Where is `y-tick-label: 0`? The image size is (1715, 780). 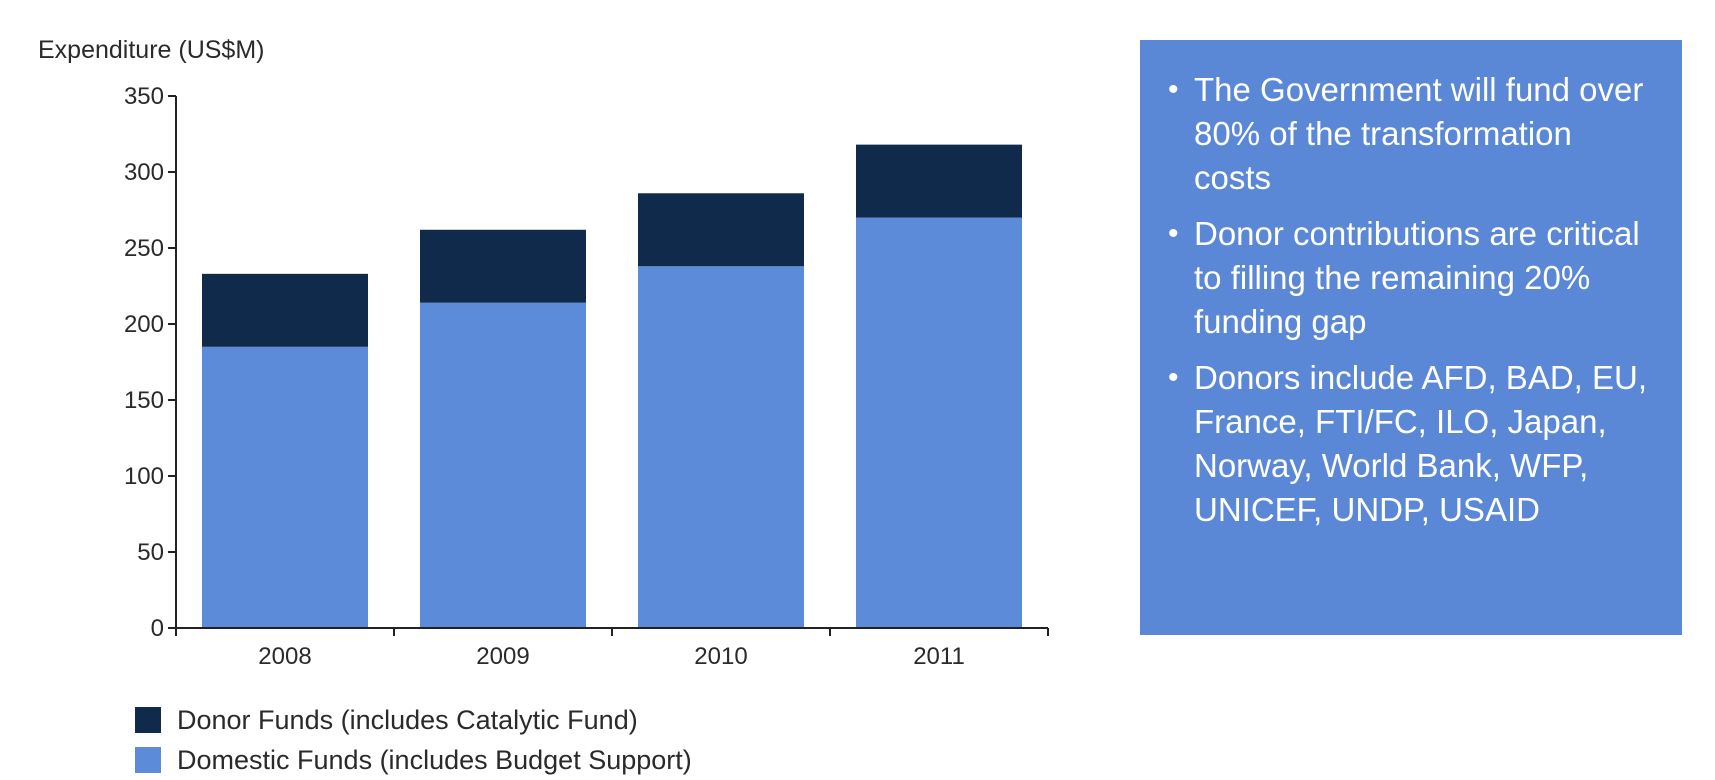 y-tick-label: 0 is located at coordinates (157, 628).